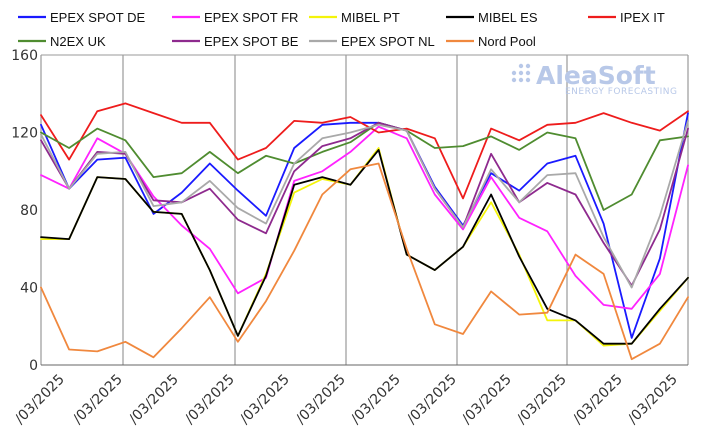  Describe the element at coordinates (29, 211) in the screenshot. I see `y-tick-label: 80` at that location.